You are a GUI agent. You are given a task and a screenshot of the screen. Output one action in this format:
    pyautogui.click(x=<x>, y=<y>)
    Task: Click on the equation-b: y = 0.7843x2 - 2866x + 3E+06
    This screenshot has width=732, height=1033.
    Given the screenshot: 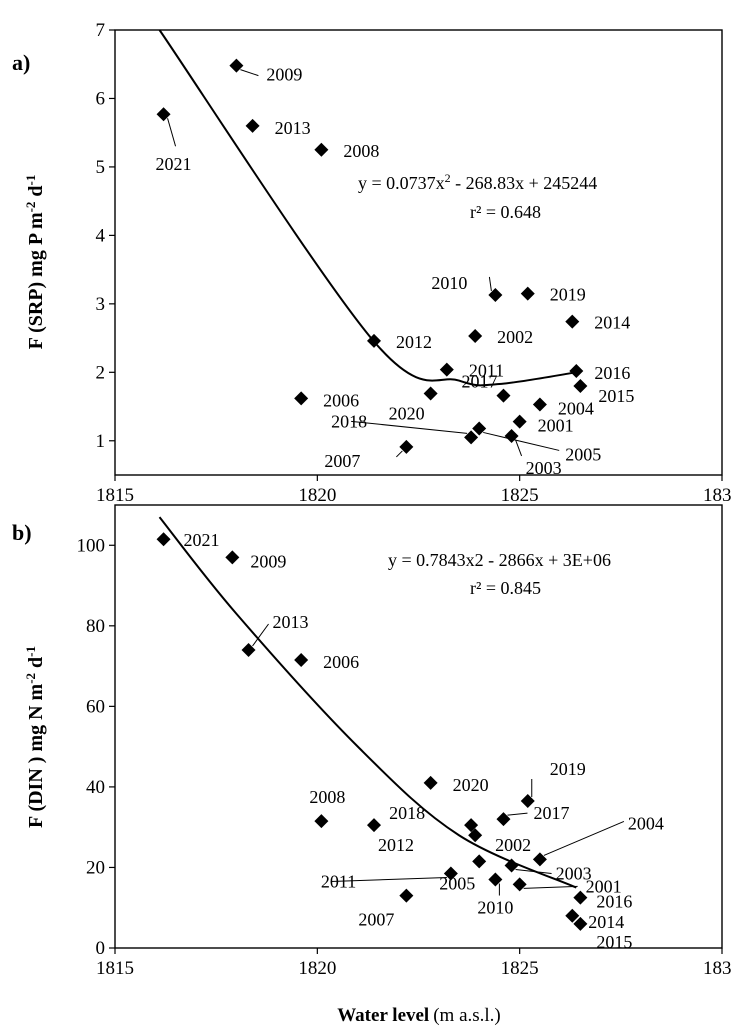 What is the action you would take?
    pyautogui.click(x=499, y=560)
    